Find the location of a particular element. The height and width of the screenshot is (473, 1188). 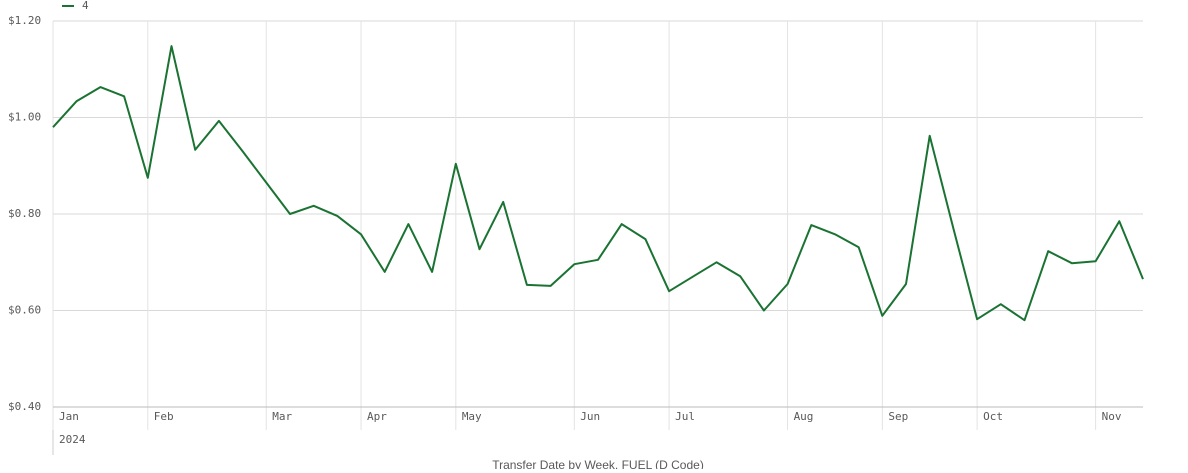

y-tick-label: $0.40 is located at coordinates (24, 406).